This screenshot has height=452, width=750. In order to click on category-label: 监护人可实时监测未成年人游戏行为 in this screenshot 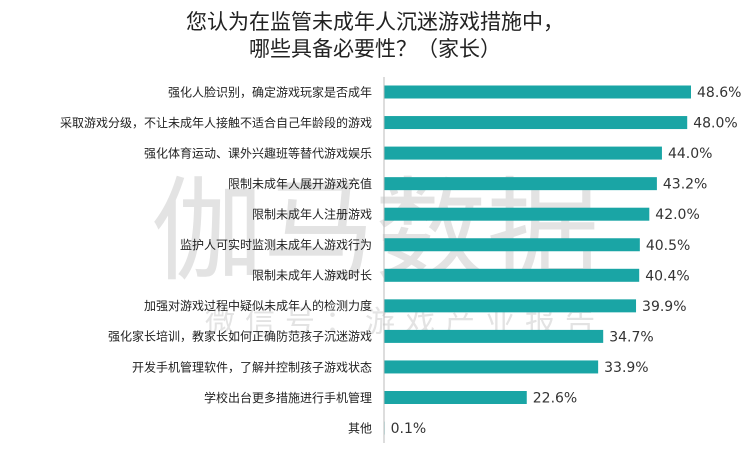, I will do `click(276, 244)`.